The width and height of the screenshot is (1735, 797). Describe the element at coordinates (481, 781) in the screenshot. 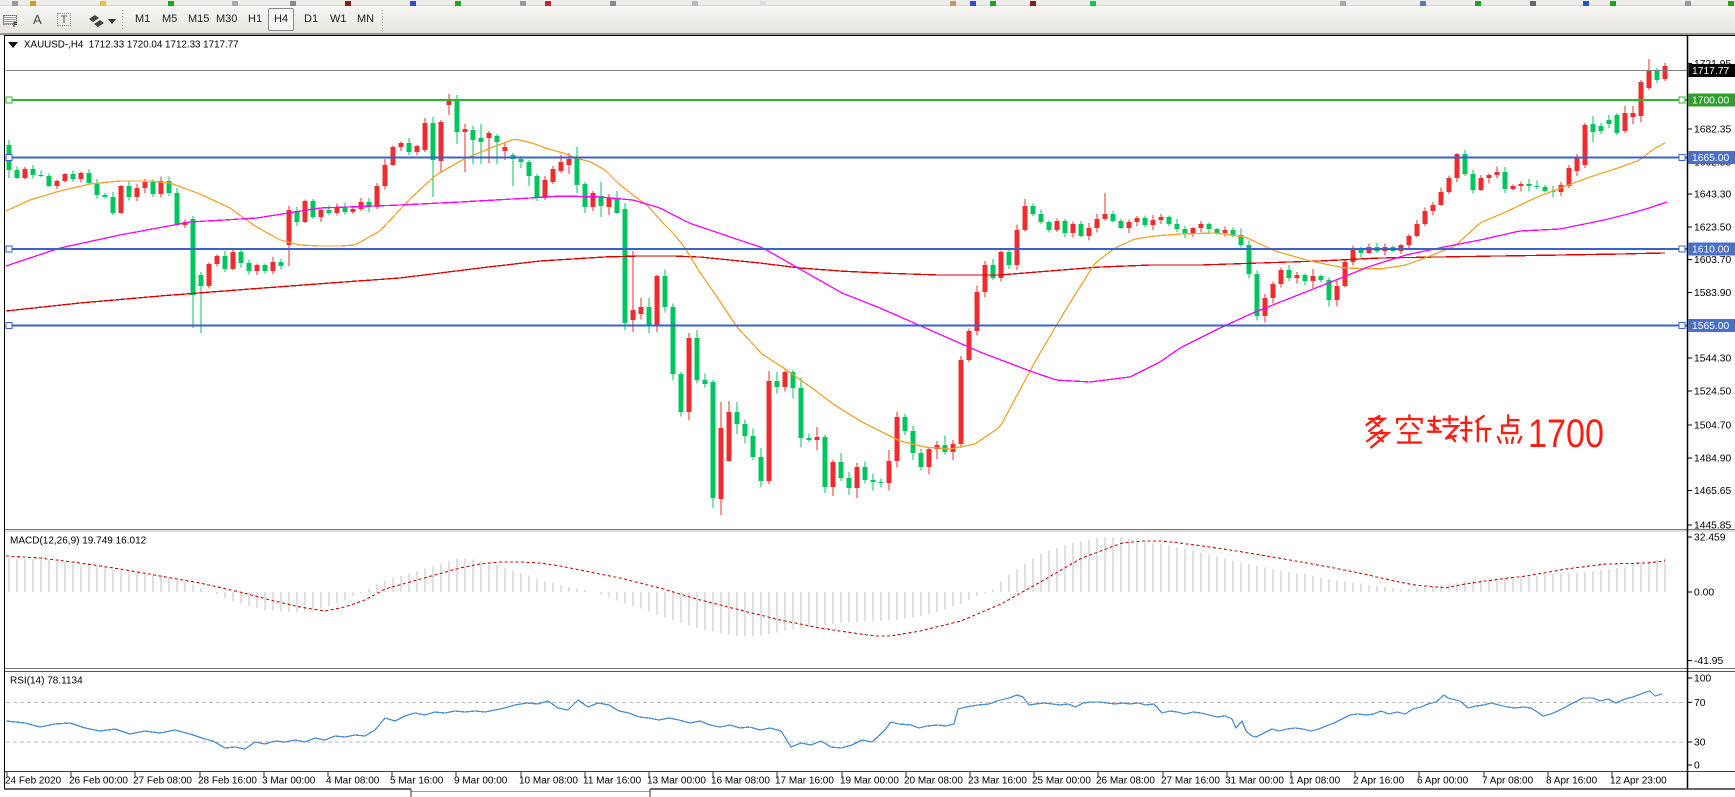

I see `svg-text: 9 Mar 00:00` at that location.